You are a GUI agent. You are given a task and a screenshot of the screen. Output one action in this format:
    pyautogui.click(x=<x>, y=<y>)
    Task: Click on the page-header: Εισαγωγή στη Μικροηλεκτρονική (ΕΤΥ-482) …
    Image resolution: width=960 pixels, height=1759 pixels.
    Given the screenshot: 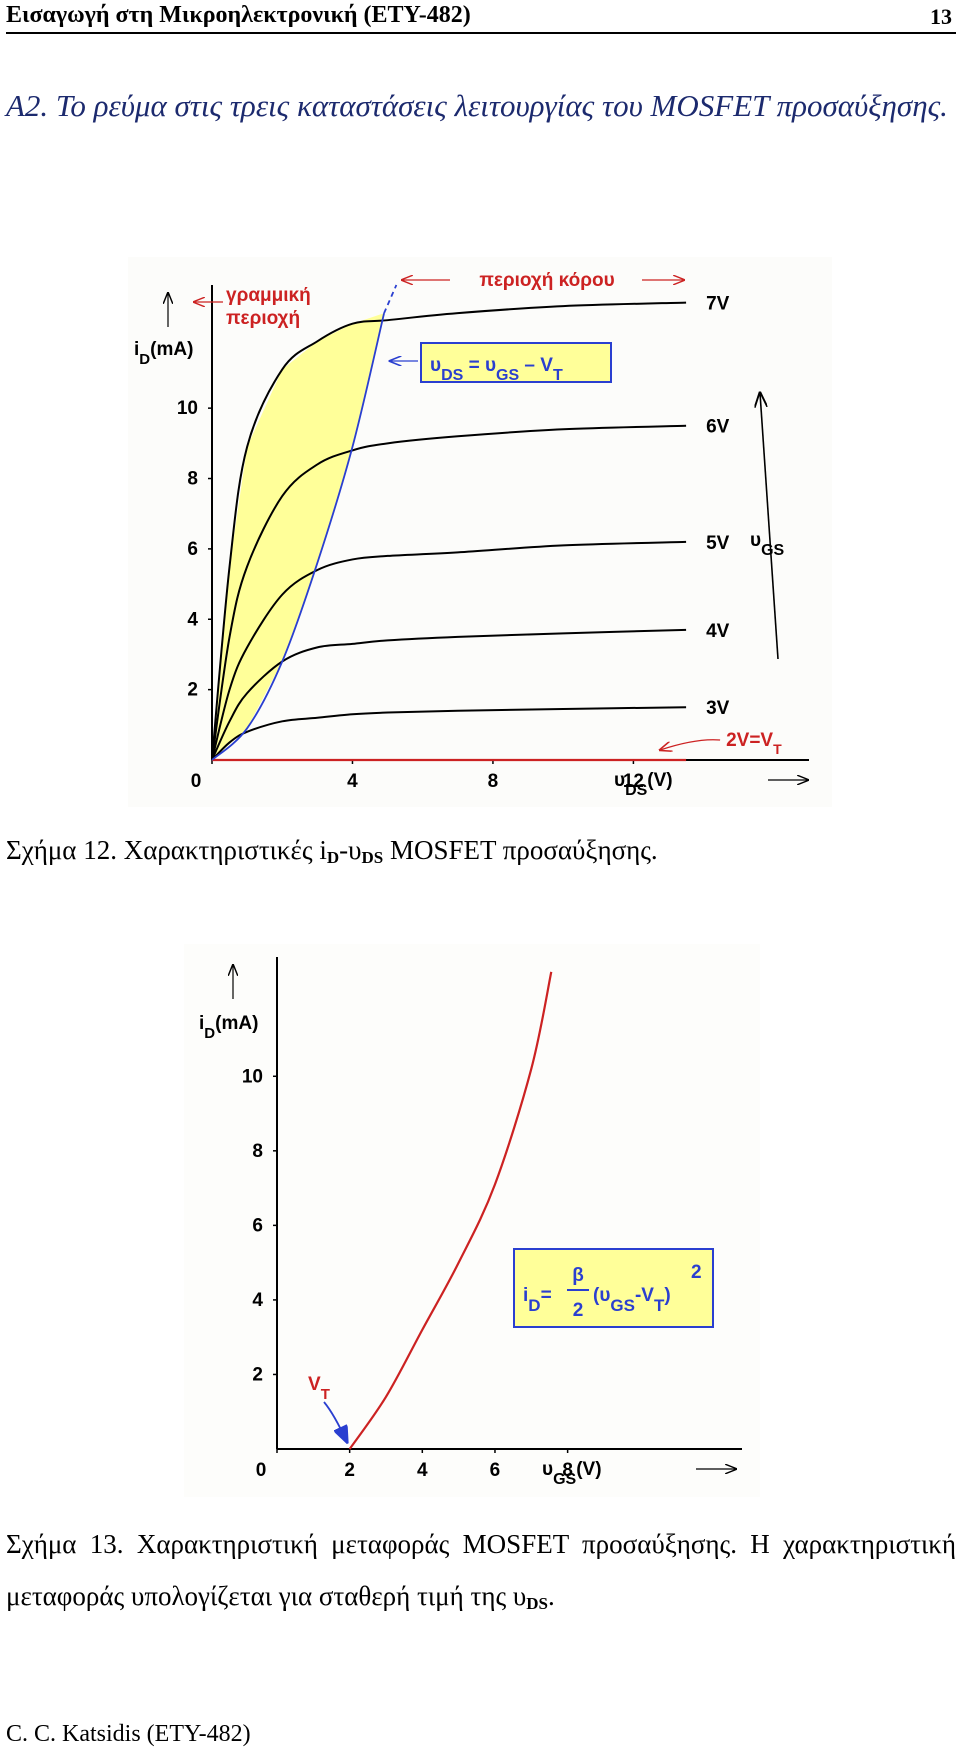 What is the action you would take?
    pyautogui.click(x=481, y=18)
    